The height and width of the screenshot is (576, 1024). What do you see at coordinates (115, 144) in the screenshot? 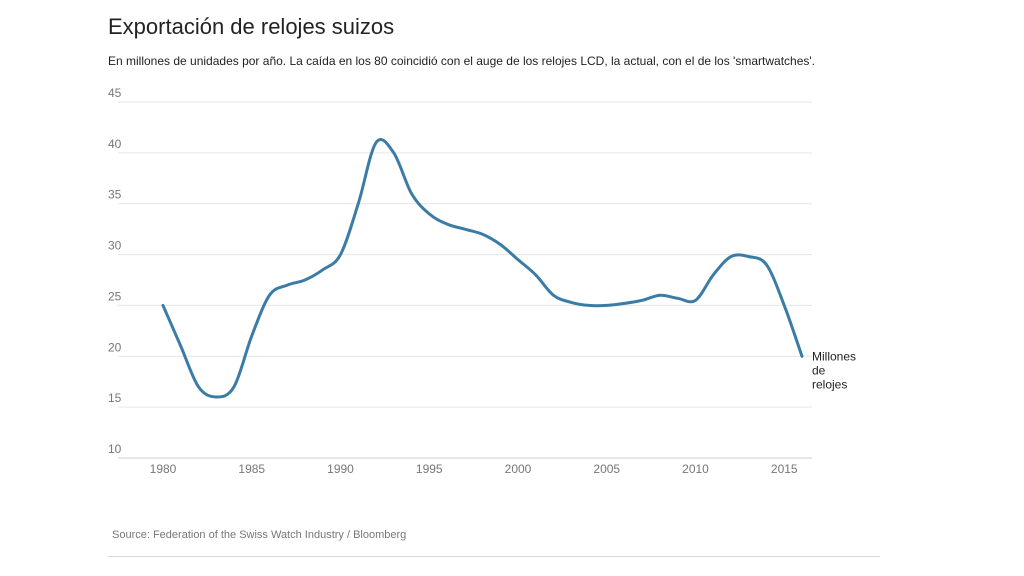
I see `y-tick-label-40: 40` at bounding box center [115, 144].